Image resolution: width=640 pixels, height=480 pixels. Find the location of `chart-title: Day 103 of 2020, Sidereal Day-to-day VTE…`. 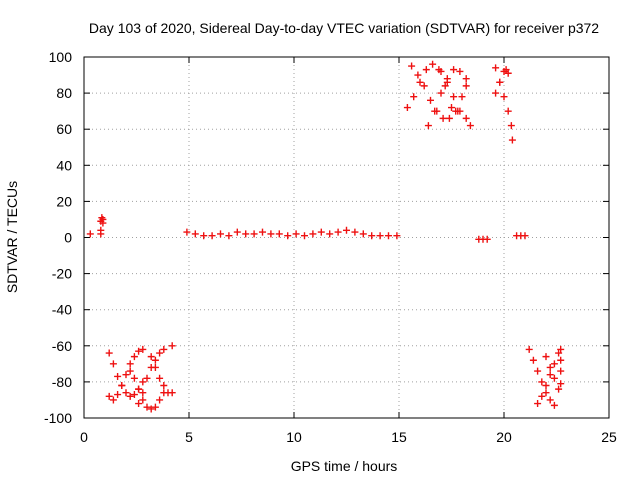

chart-title: Day 103 of 2020, Sidereal Day-to-day VTE… is located at coordinates (344, 28).